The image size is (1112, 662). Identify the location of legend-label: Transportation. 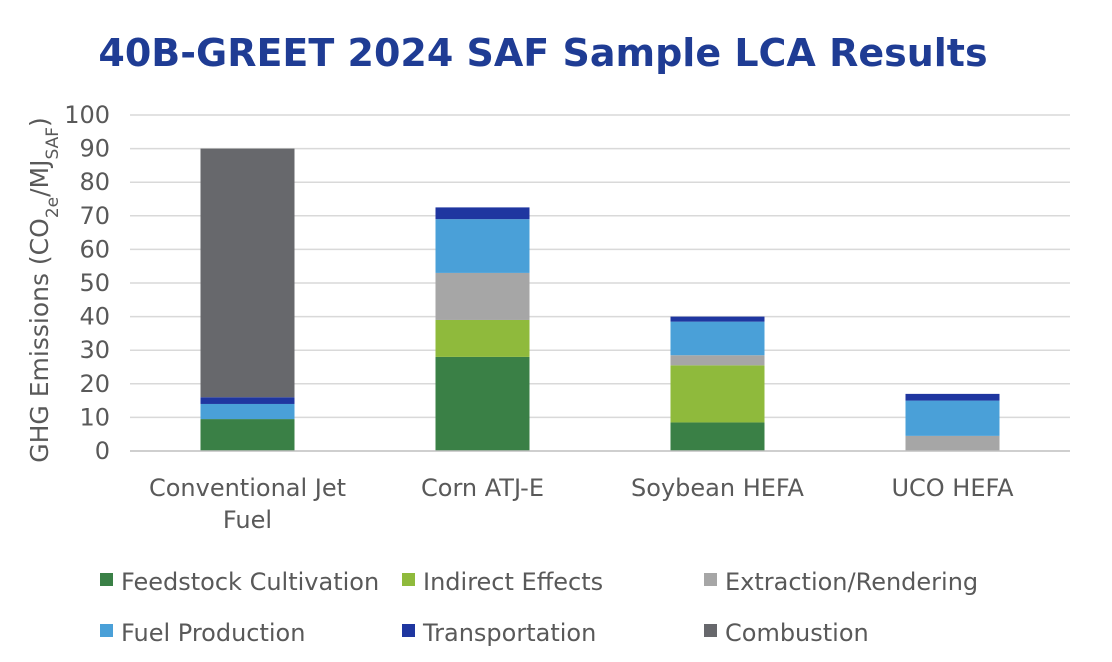
(509, 633).